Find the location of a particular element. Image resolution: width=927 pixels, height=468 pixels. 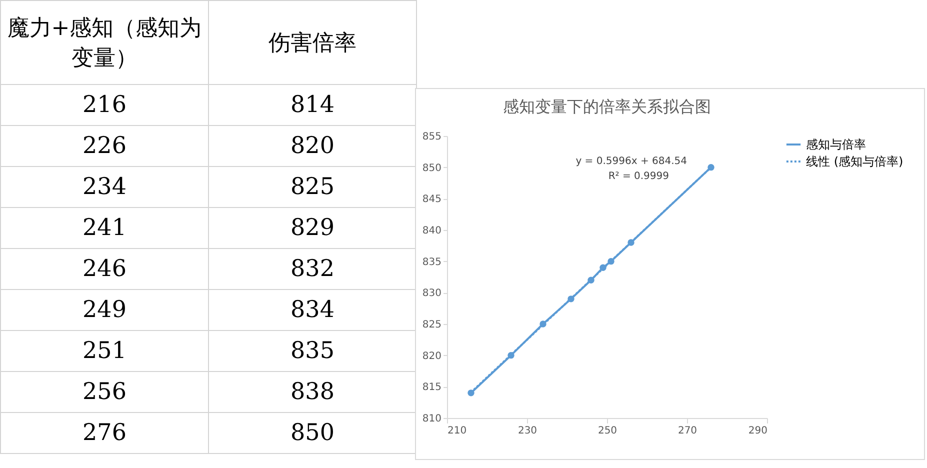

chart-title: 感知变量下的倍率关系拟合图 is located at coordinates (607, 106).